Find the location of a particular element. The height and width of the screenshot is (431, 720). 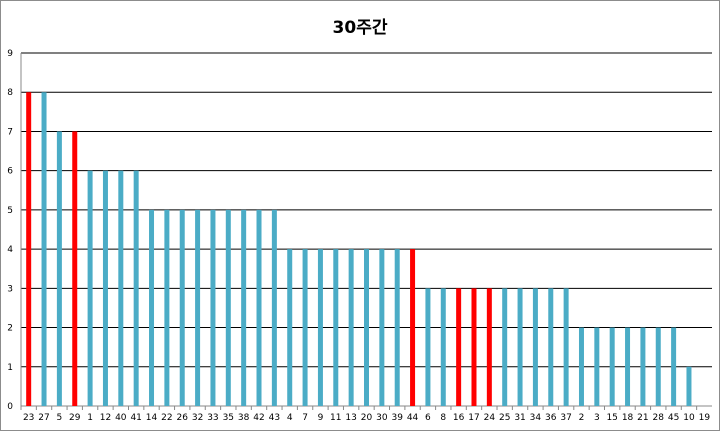

x-tick-label: 13 is located at coordinates (350, 418).